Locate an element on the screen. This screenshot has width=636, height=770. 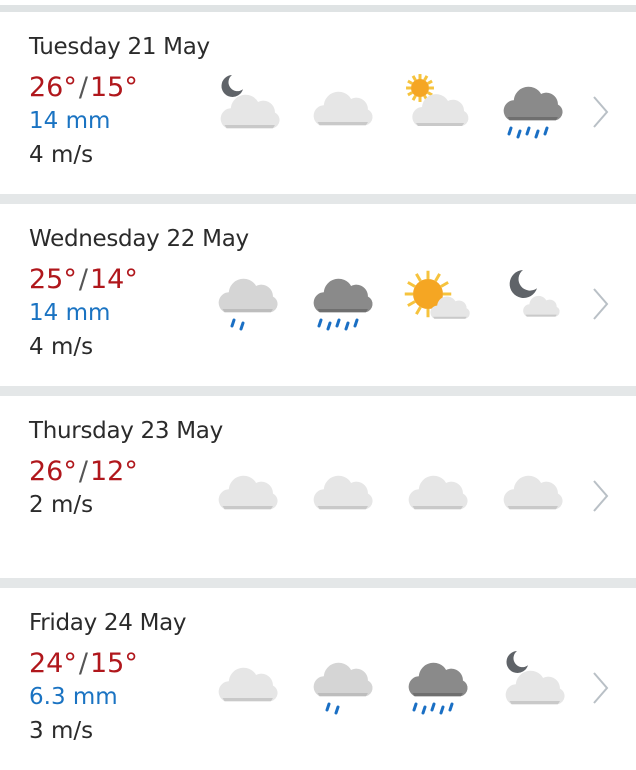
day-title: Thursday 23 May is located at coordinates (126, 431).